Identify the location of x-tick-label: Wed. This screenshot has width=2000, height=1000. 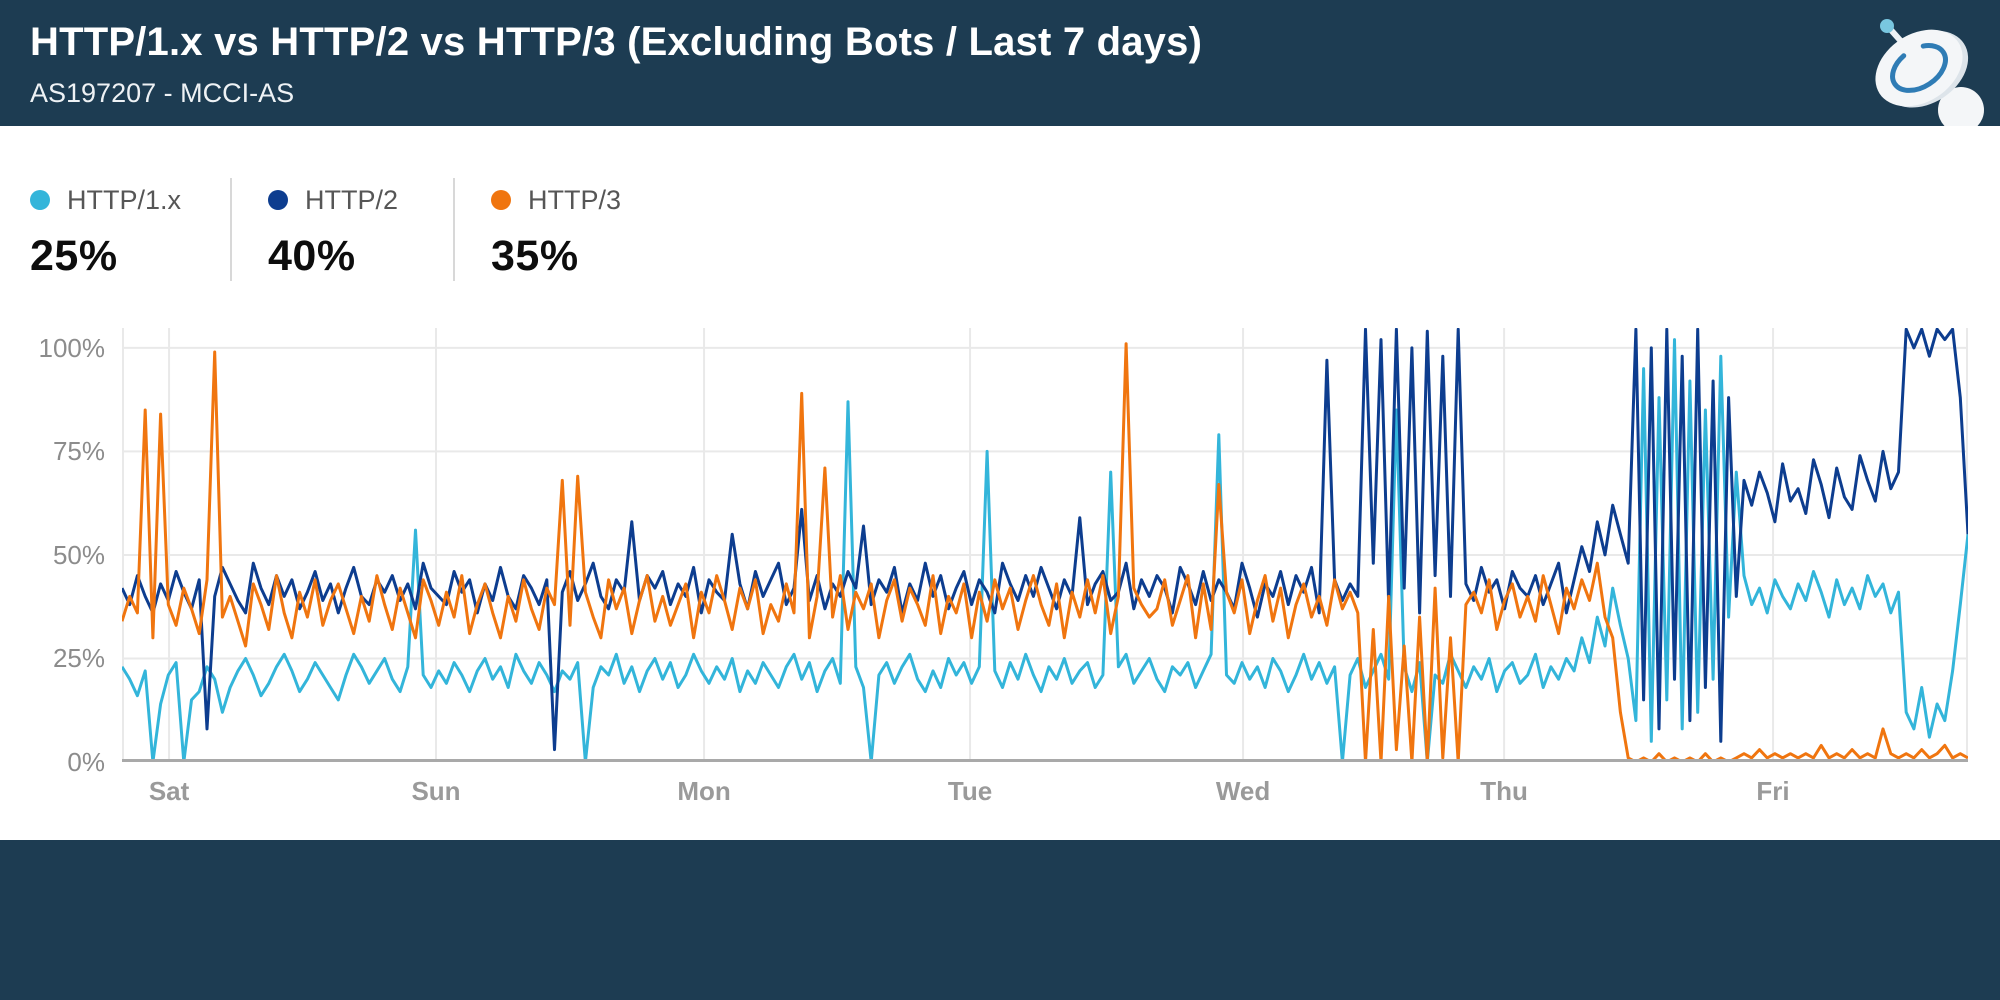
(1243, 791).